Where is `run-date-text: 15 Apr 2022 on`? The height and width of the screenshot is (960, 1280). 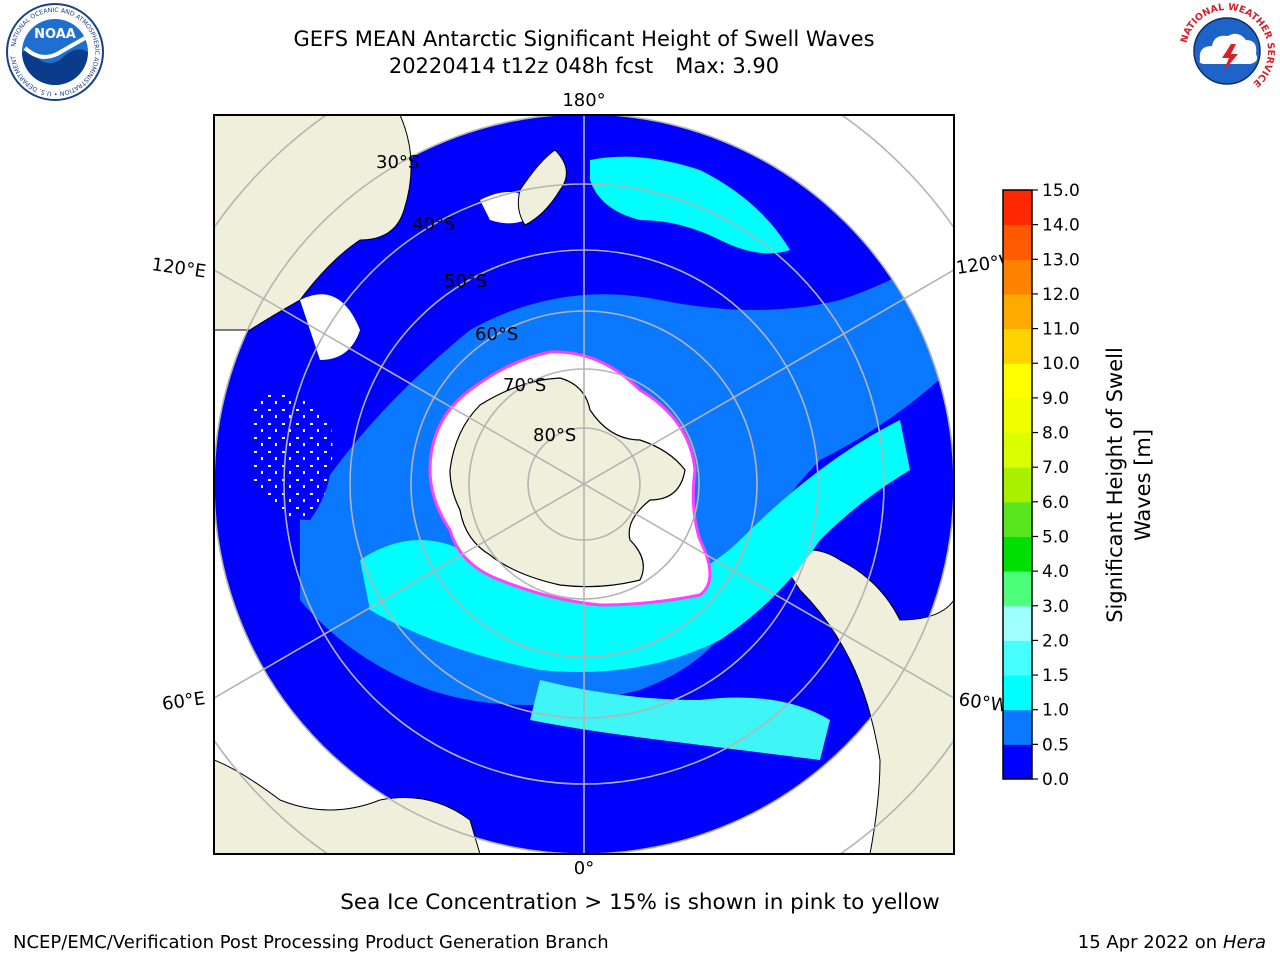 run-date-text: 15 Apr 2022 on is located at coordinates (1147, 942).